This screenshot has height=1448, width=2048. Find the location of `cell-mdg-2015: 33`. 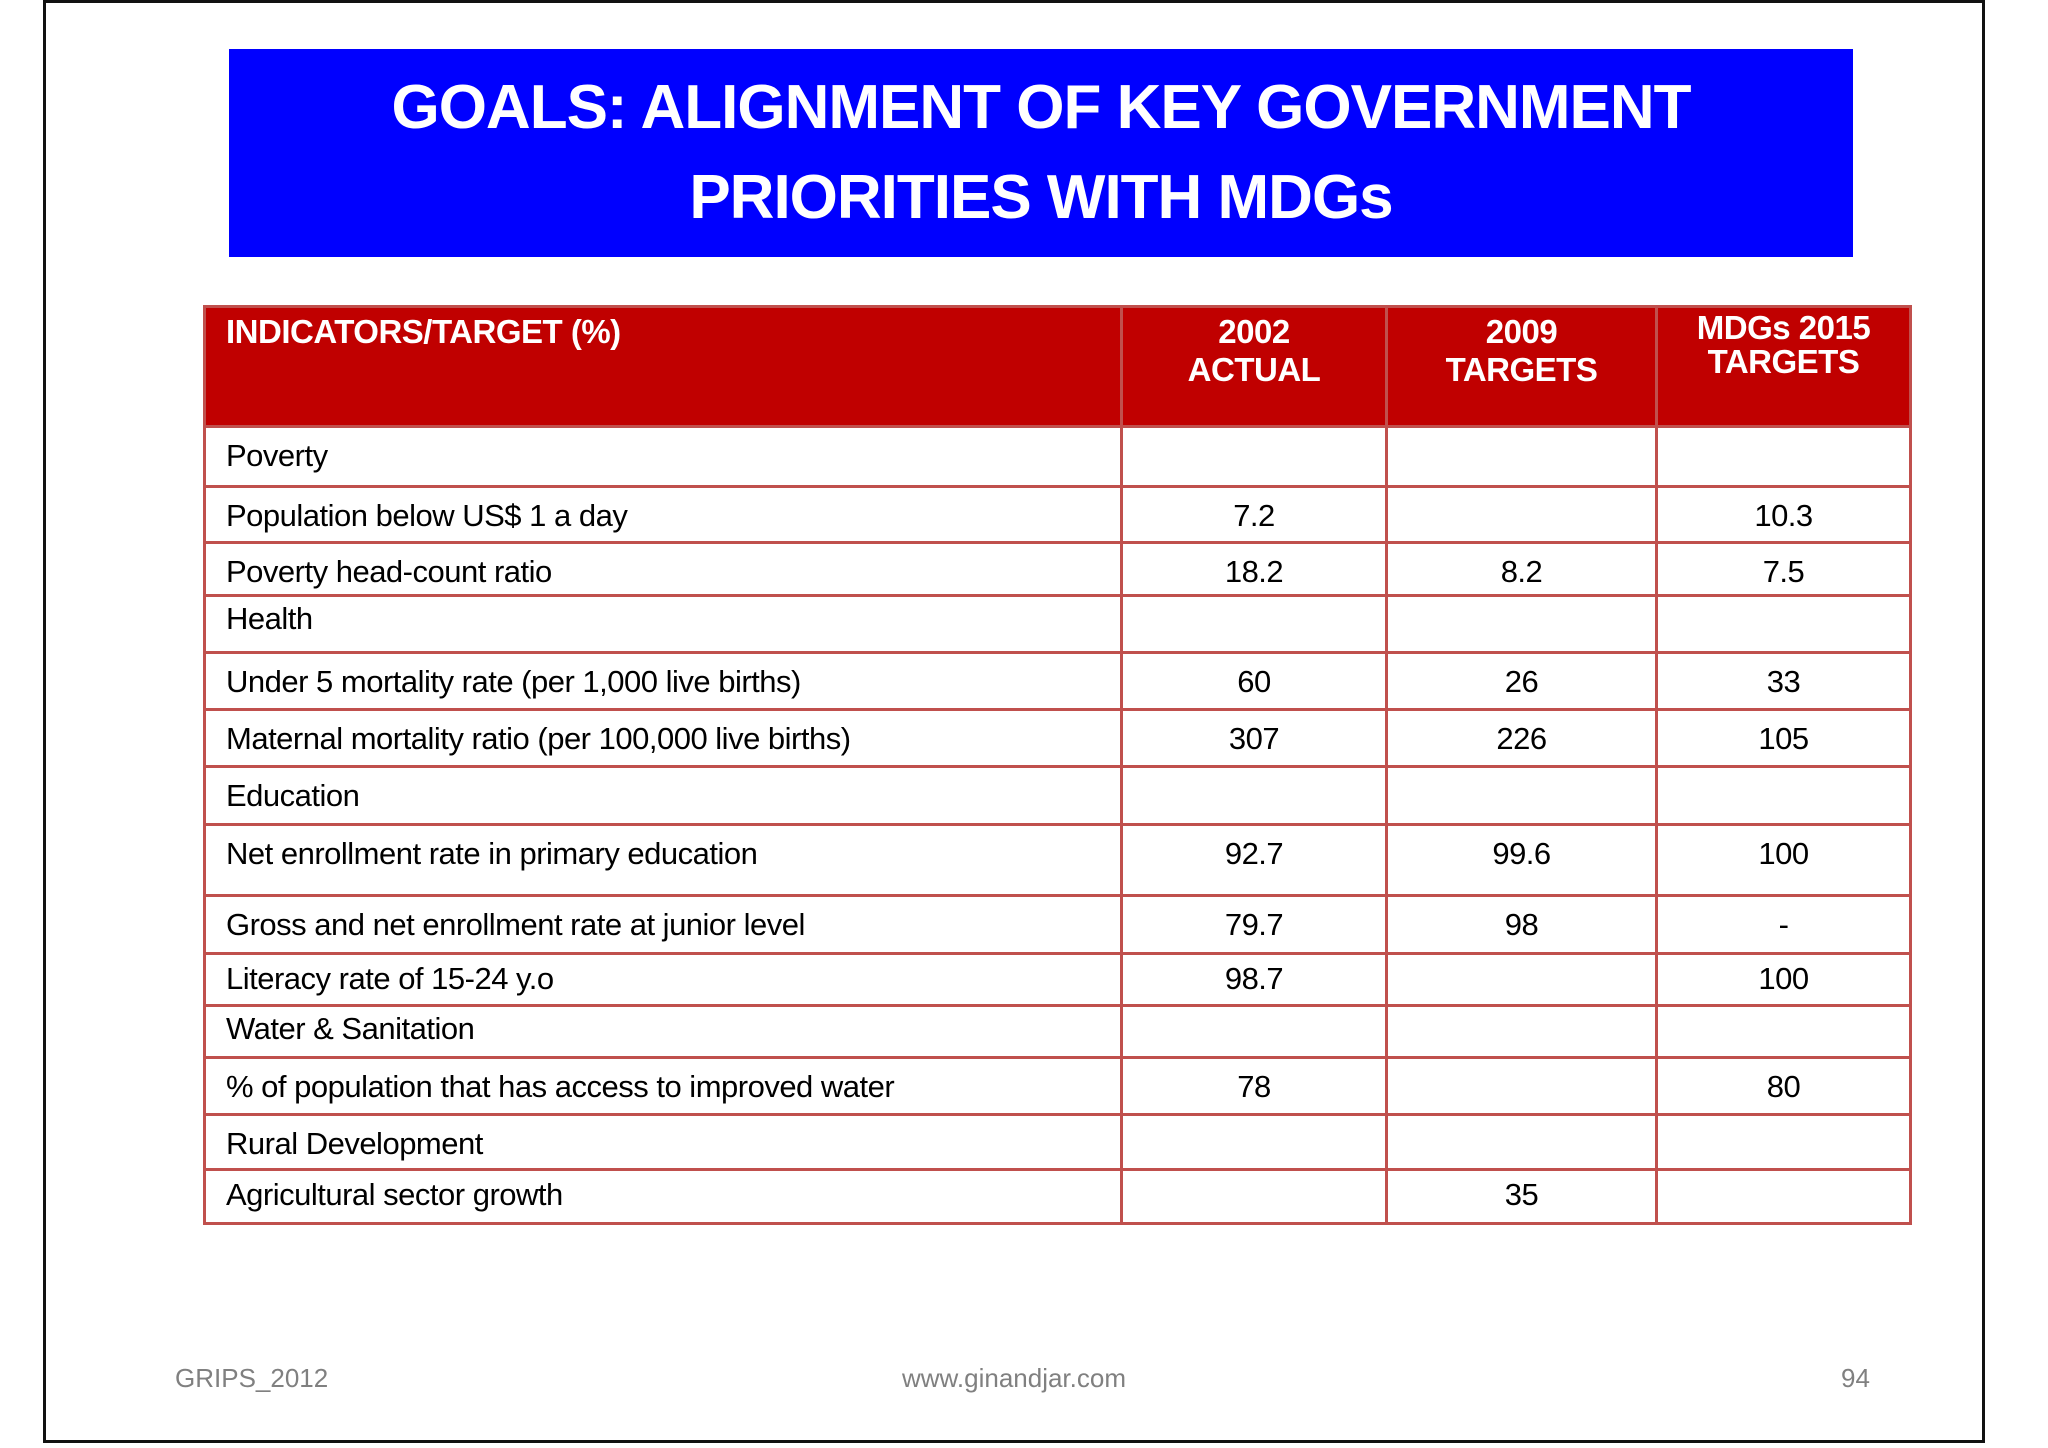

cell-mdg-2015: 33 is located at coordinates (1783, 681).